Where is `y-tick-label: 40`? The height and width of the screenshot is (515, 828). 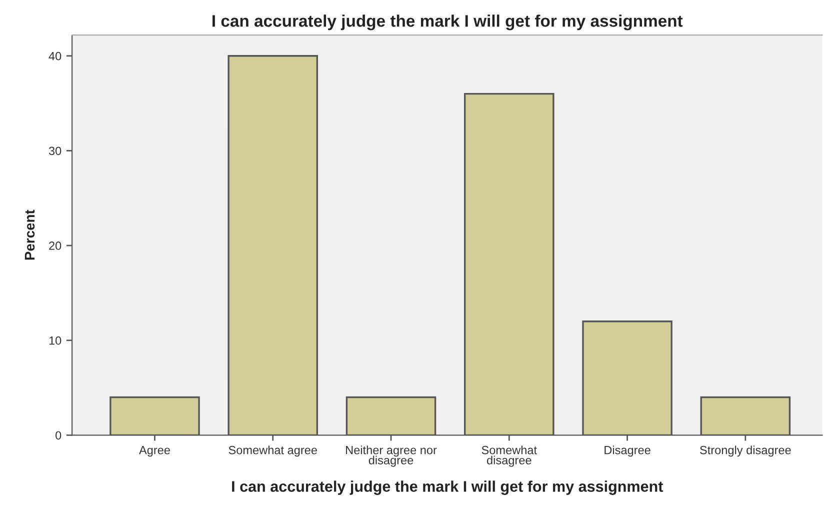
y-tick-label: 40 is located at coordinates (55, 56).